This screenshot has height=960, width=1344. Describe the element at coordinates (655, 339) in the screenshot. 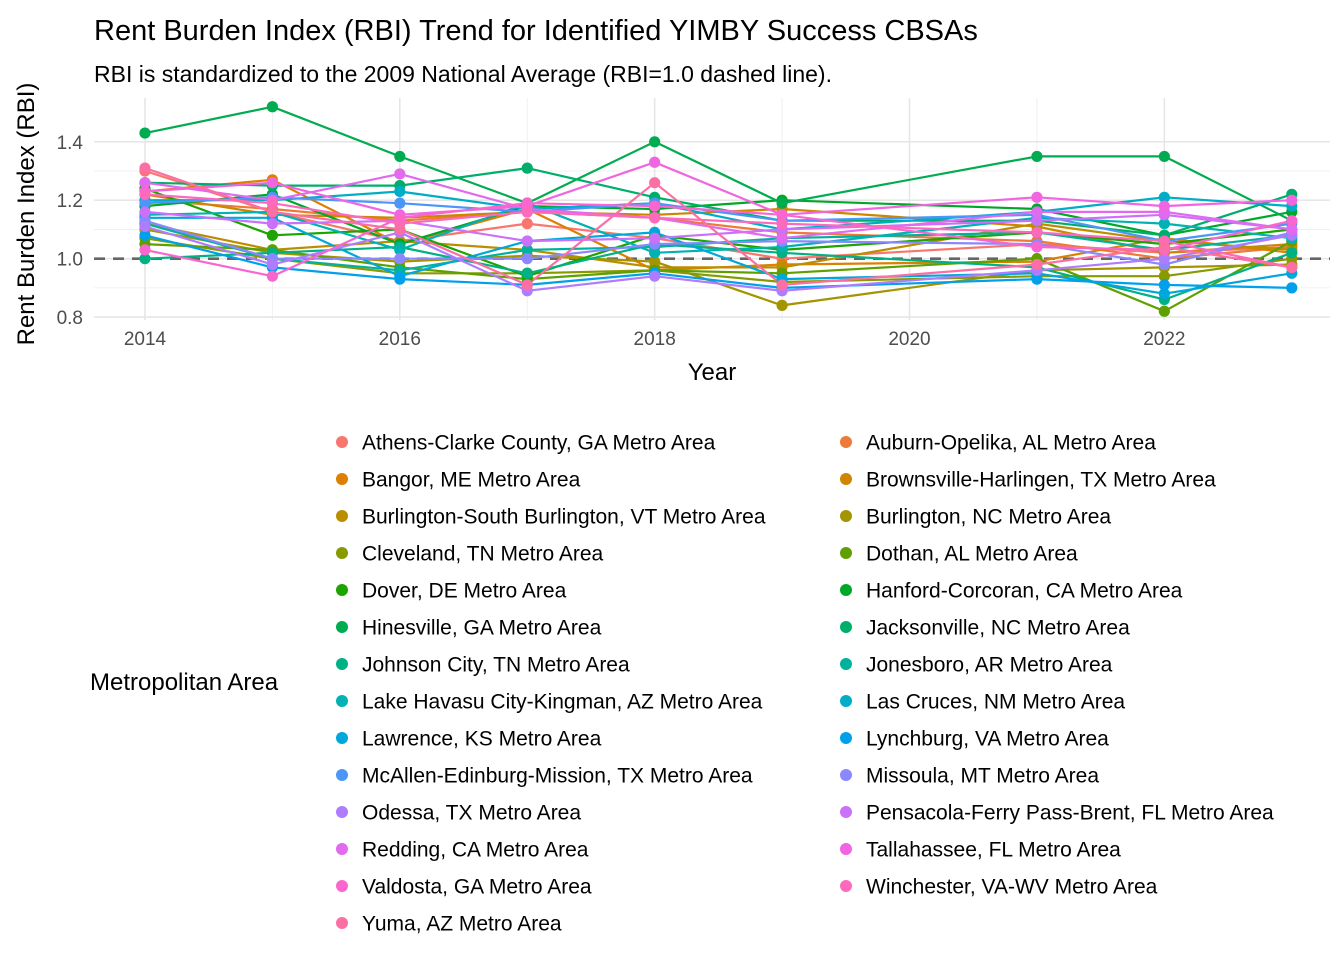

I see `x-tick-label: 2018` at that location.